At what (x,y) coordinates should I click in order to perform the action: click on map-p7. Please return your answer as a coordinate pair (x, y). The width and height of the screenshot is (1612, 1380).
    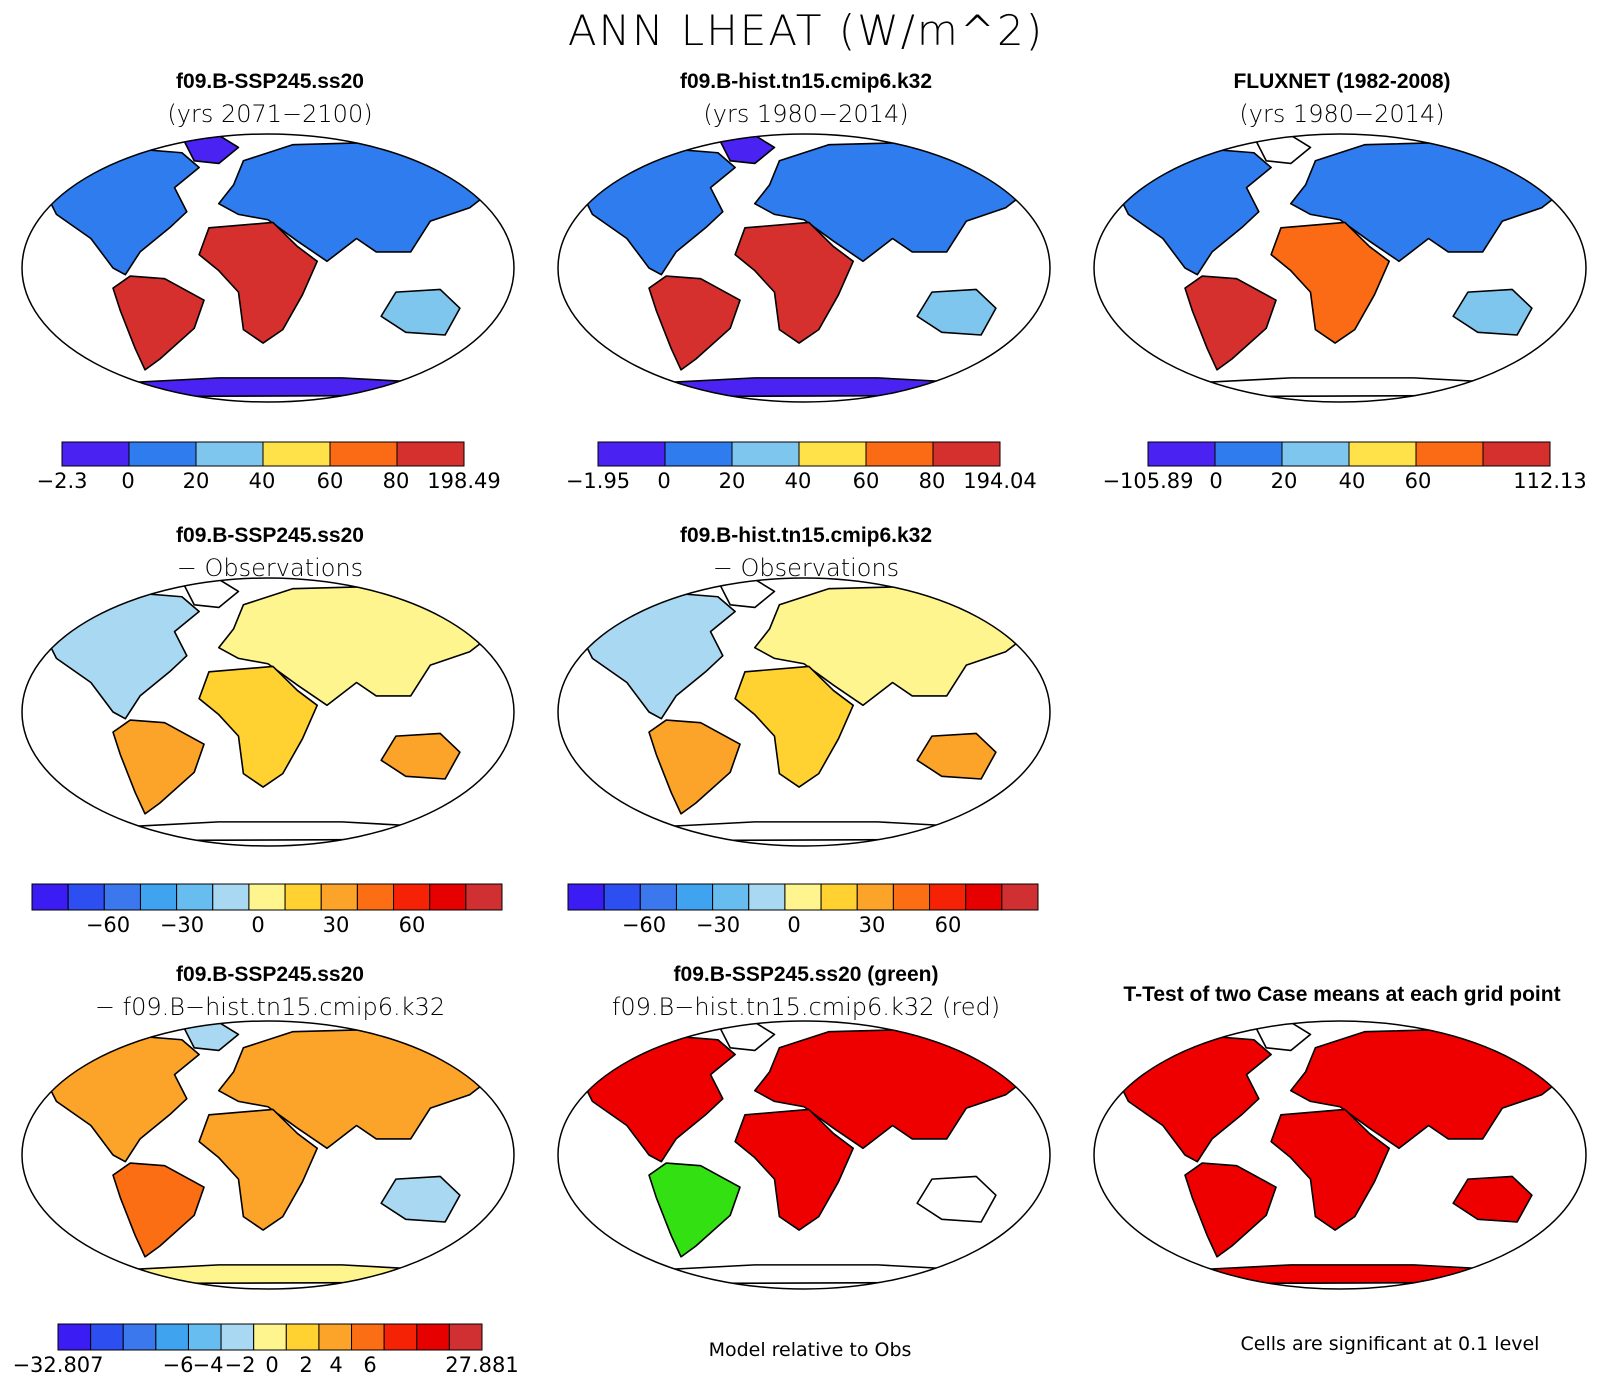
    Looking at the image, I should click on (804, 1155).